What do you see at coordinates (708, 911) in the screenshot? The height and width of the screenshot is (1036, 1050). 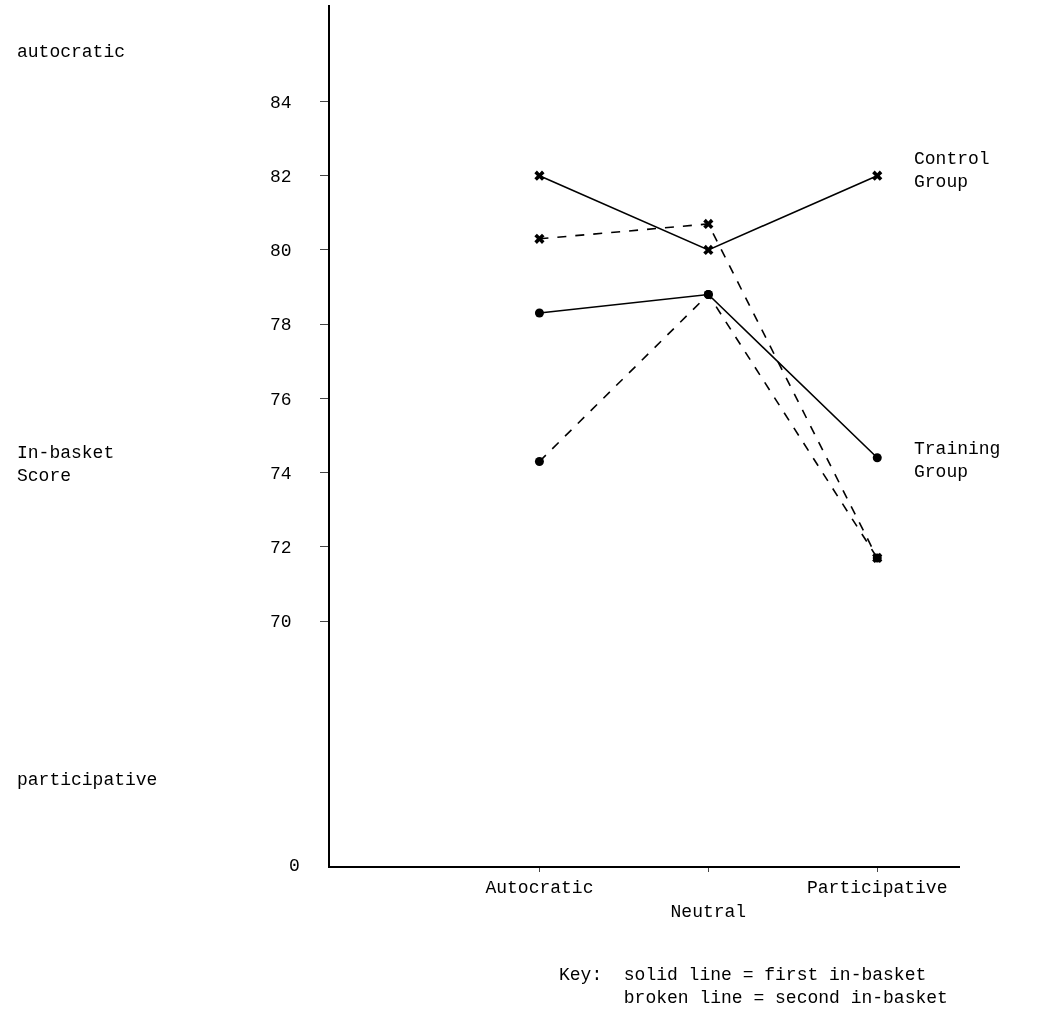 I see `x-tick-label: Neutral` at bounding box center [708, 911].